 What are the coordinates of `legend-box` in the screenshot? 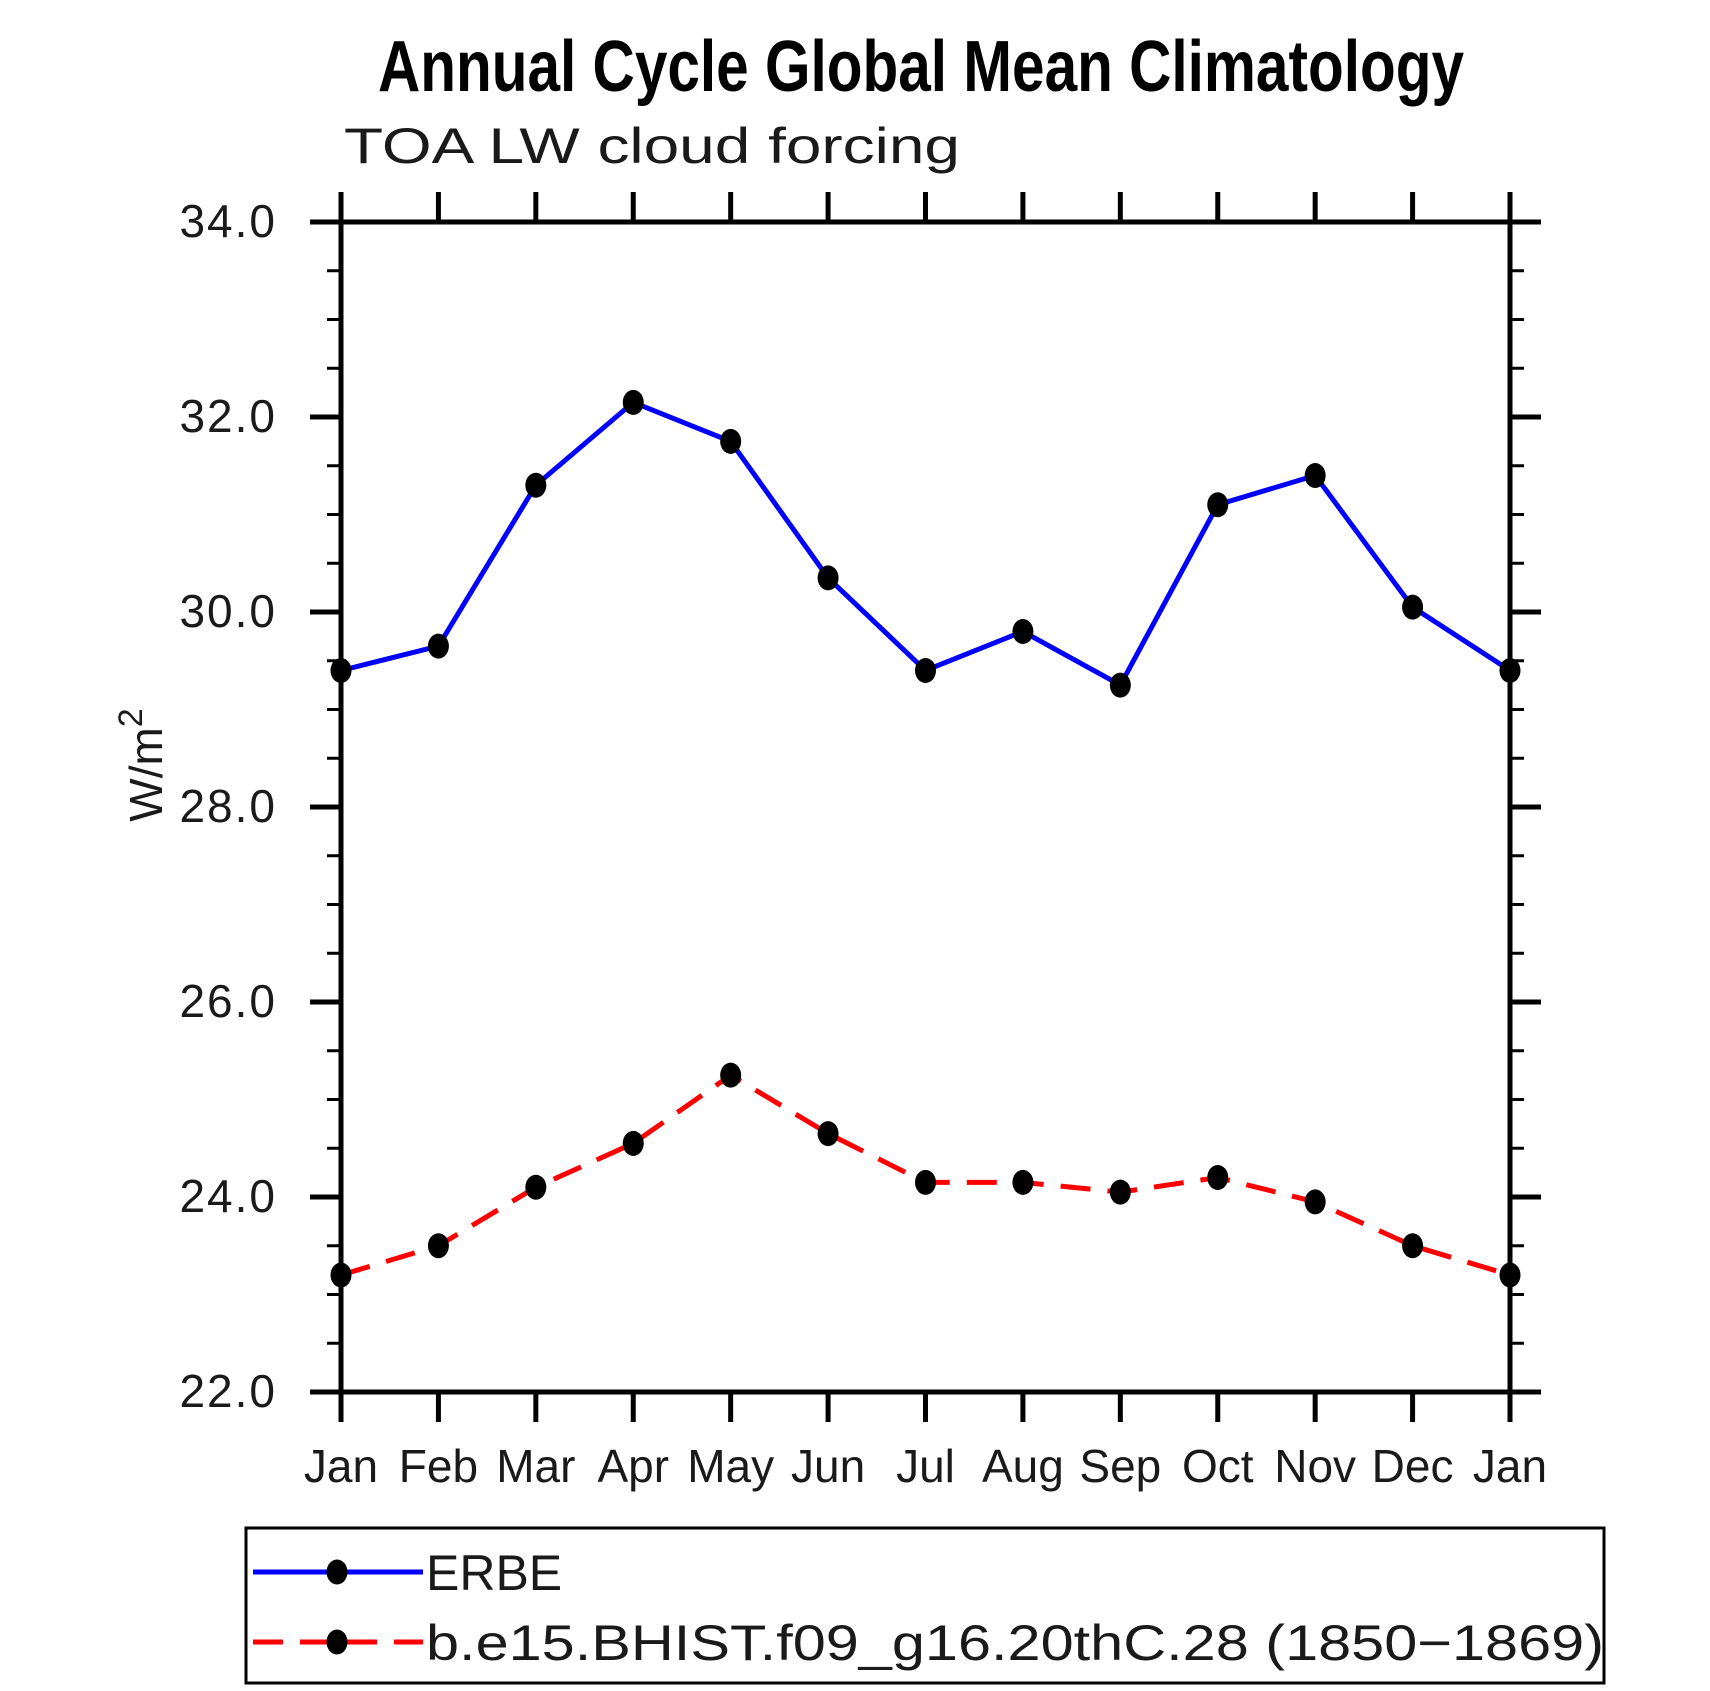 It's located at (925, 1605).